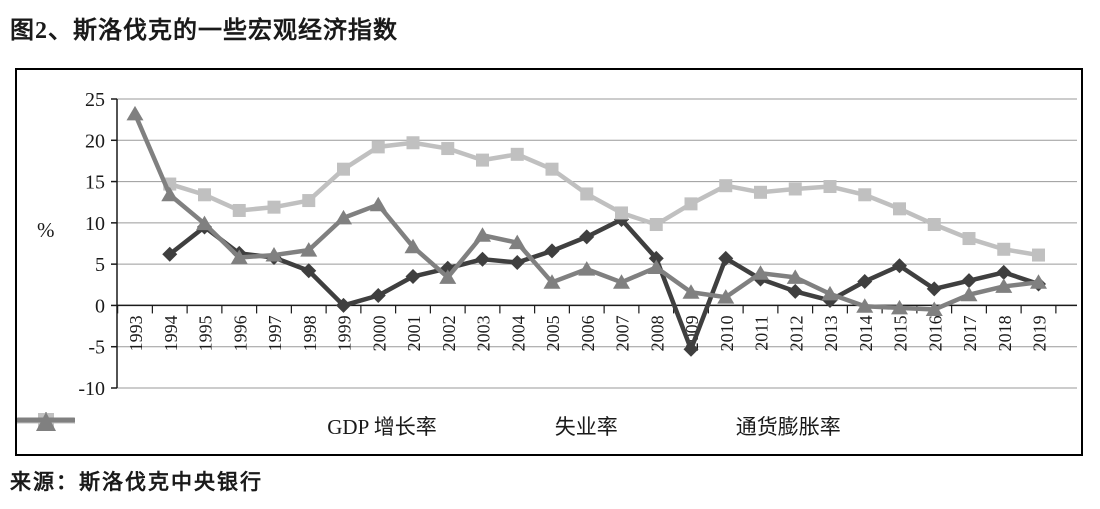 The height and width of the screenshot is (509, 1100). I want to click on svg-text: 1994, so click(171, 333).